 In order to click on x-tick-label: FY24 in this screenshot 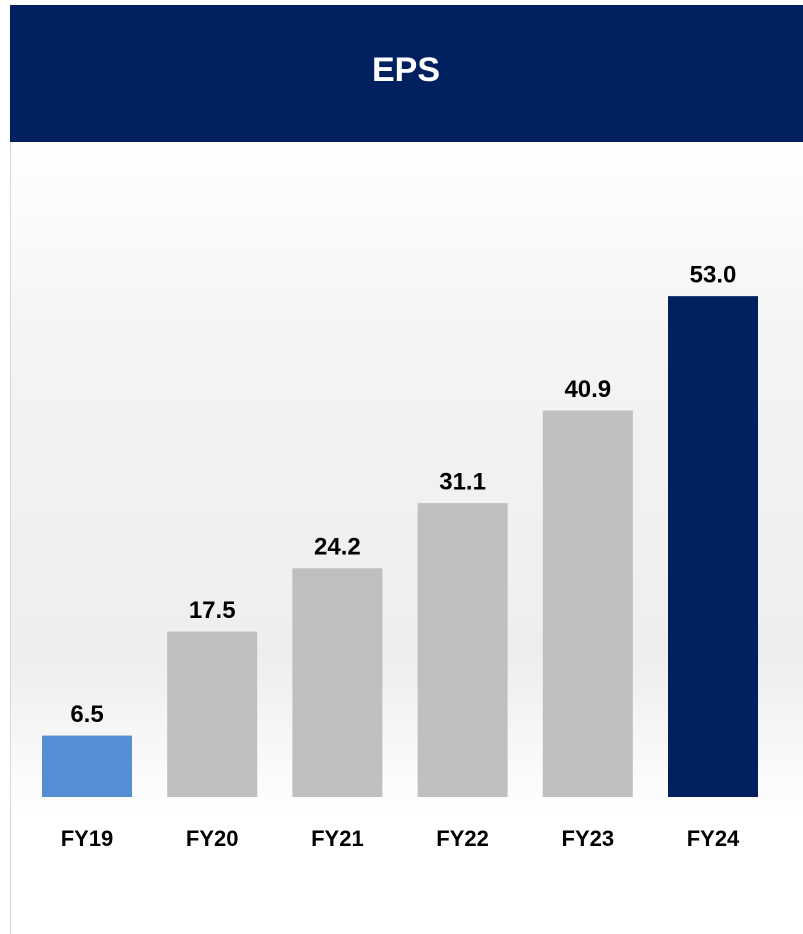, I will do `click(713, 838)`.